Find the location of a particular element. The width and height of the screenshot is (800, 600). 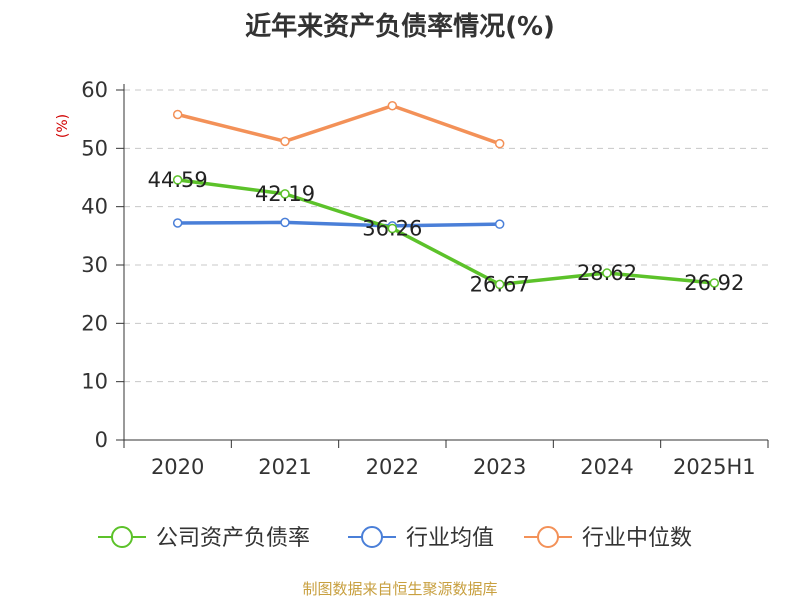

y-tick-label: 50 is located at coordinates (94, 148).